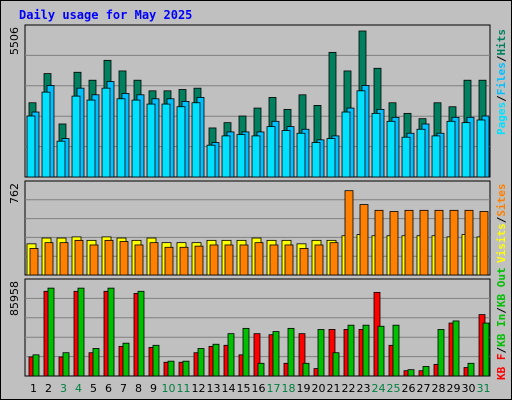 The height and width of the screenshot is (400, 512). Describe the element at coordinates (501, 287) in the screenshot. I see `legend-entry: KB Out` at that location.